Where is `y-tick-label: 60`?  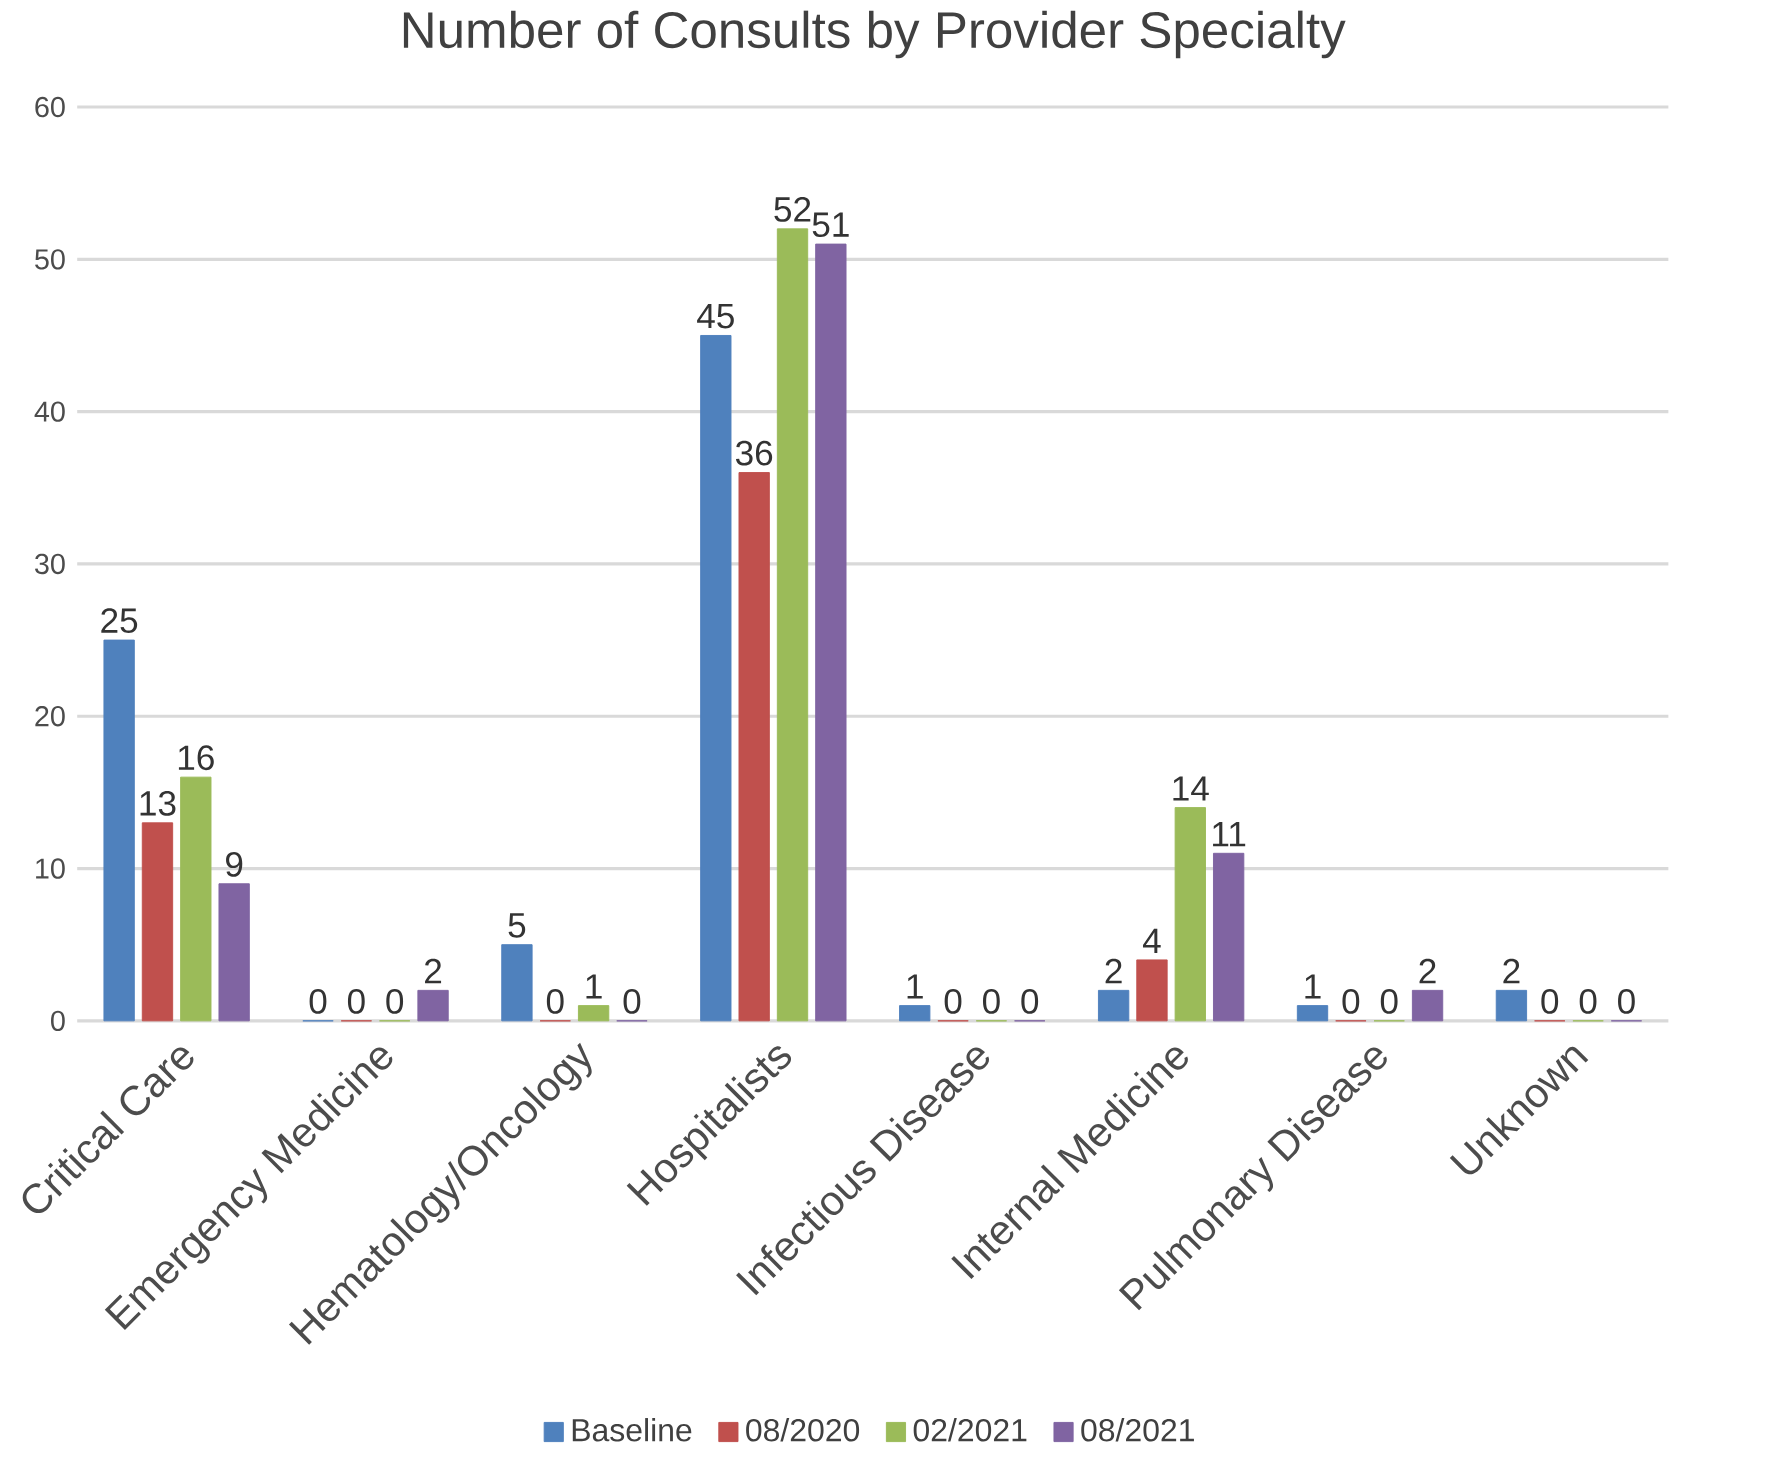 y-tick-label: 60 is located at coordinates (50, 107).